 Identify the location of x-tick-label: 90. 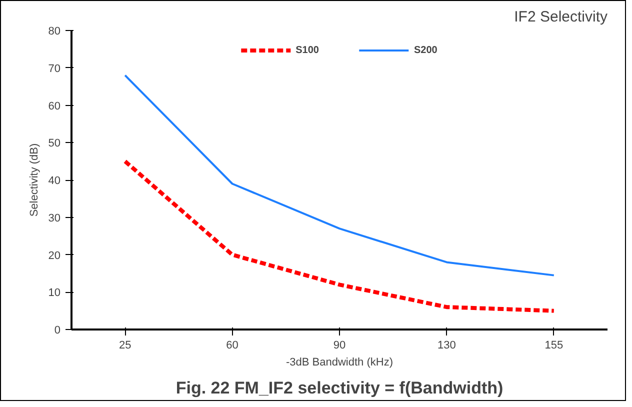
(339, 346).